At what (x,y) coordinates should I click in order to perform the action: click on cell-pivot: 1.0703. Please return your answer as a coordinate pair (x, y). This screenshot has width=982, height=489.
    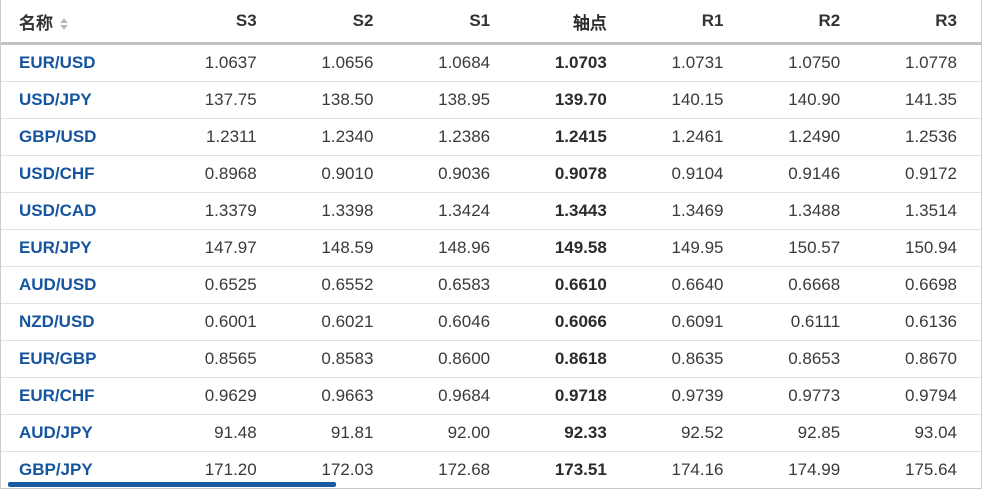
    Looking at the image, I should click on (572, 62).